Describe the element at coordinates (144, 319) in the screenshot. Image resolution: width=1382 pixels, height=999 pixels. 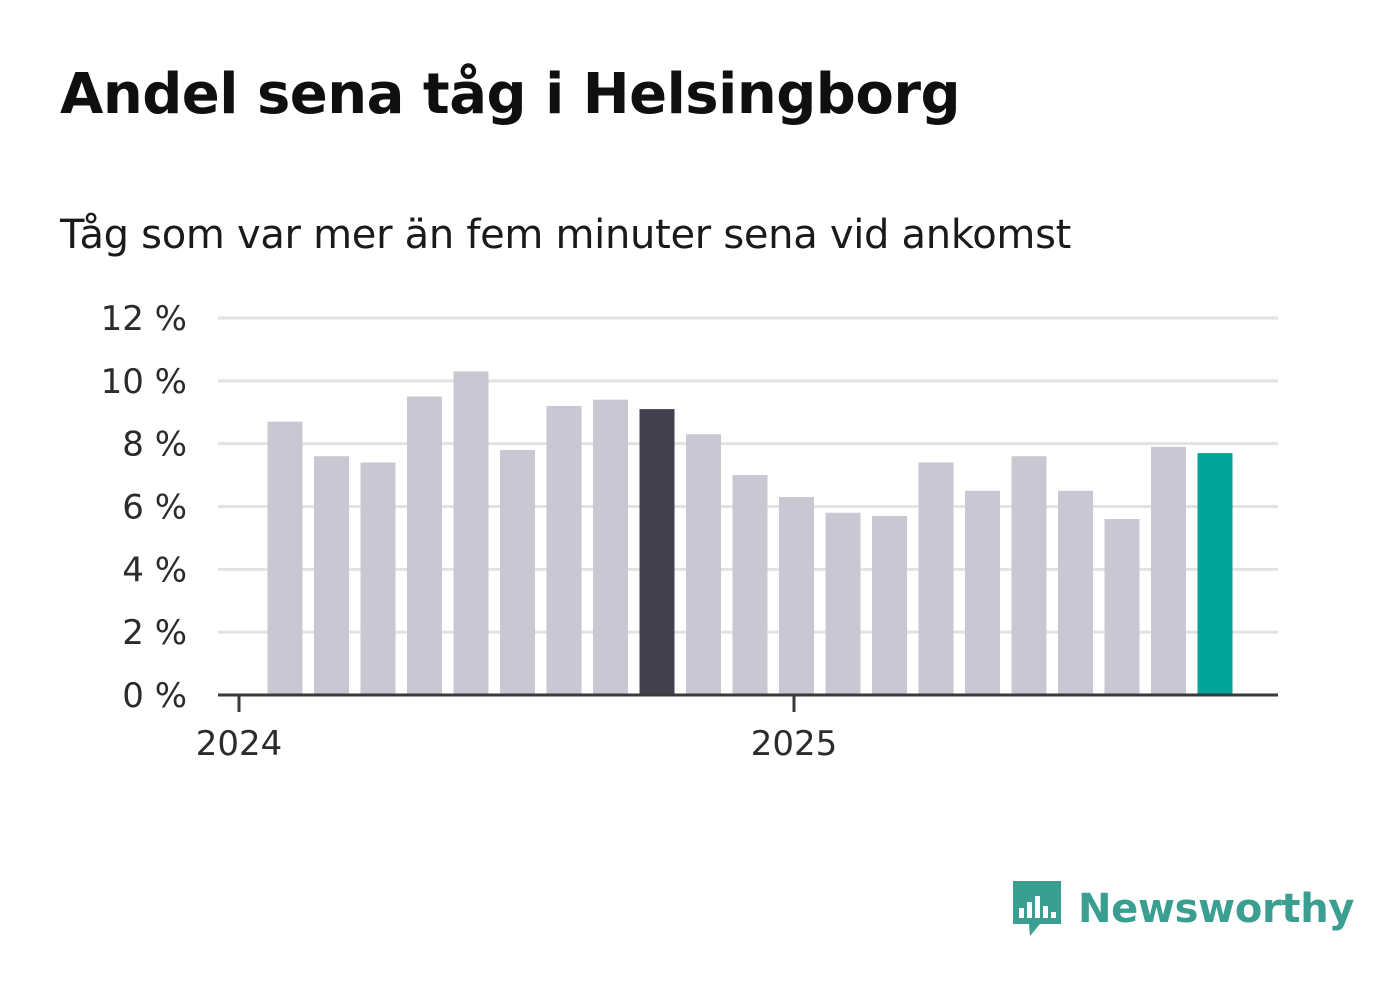
I see `y-tick-label: 12 %` at that location.